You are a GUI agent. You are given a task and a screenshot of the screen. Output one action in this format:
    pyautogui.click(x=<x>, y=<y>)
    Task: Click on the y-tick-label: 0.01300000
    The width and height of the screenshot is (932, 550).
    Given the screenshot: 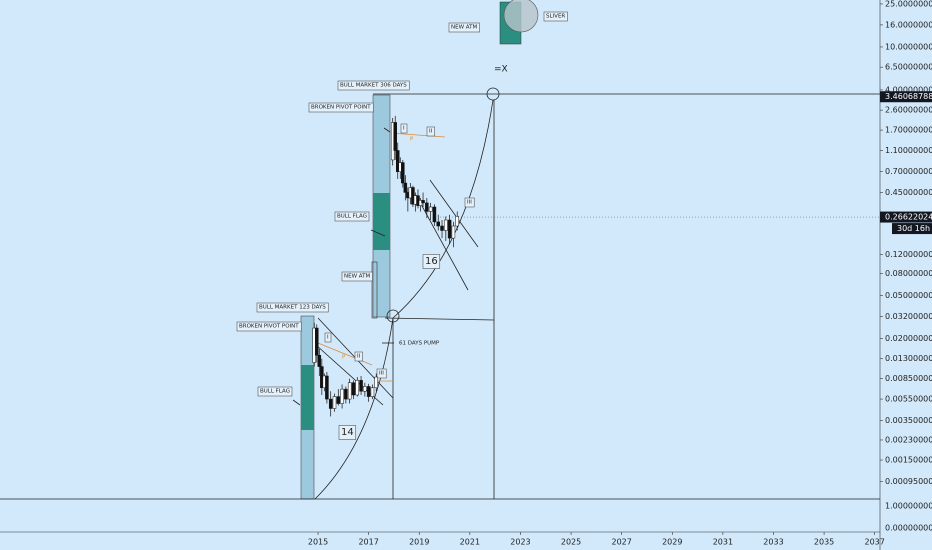 What is the action you would take?
    pyautogui.click(x=908, y=358)
    